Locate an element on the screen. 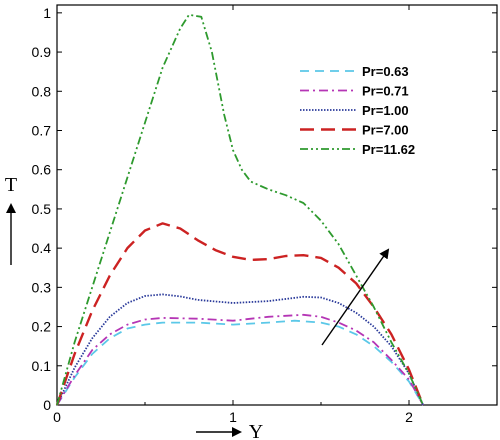 The height and width of the screenshot is (440, 500). y-tick-label: 0.5 is located at coordinates (42, 209).